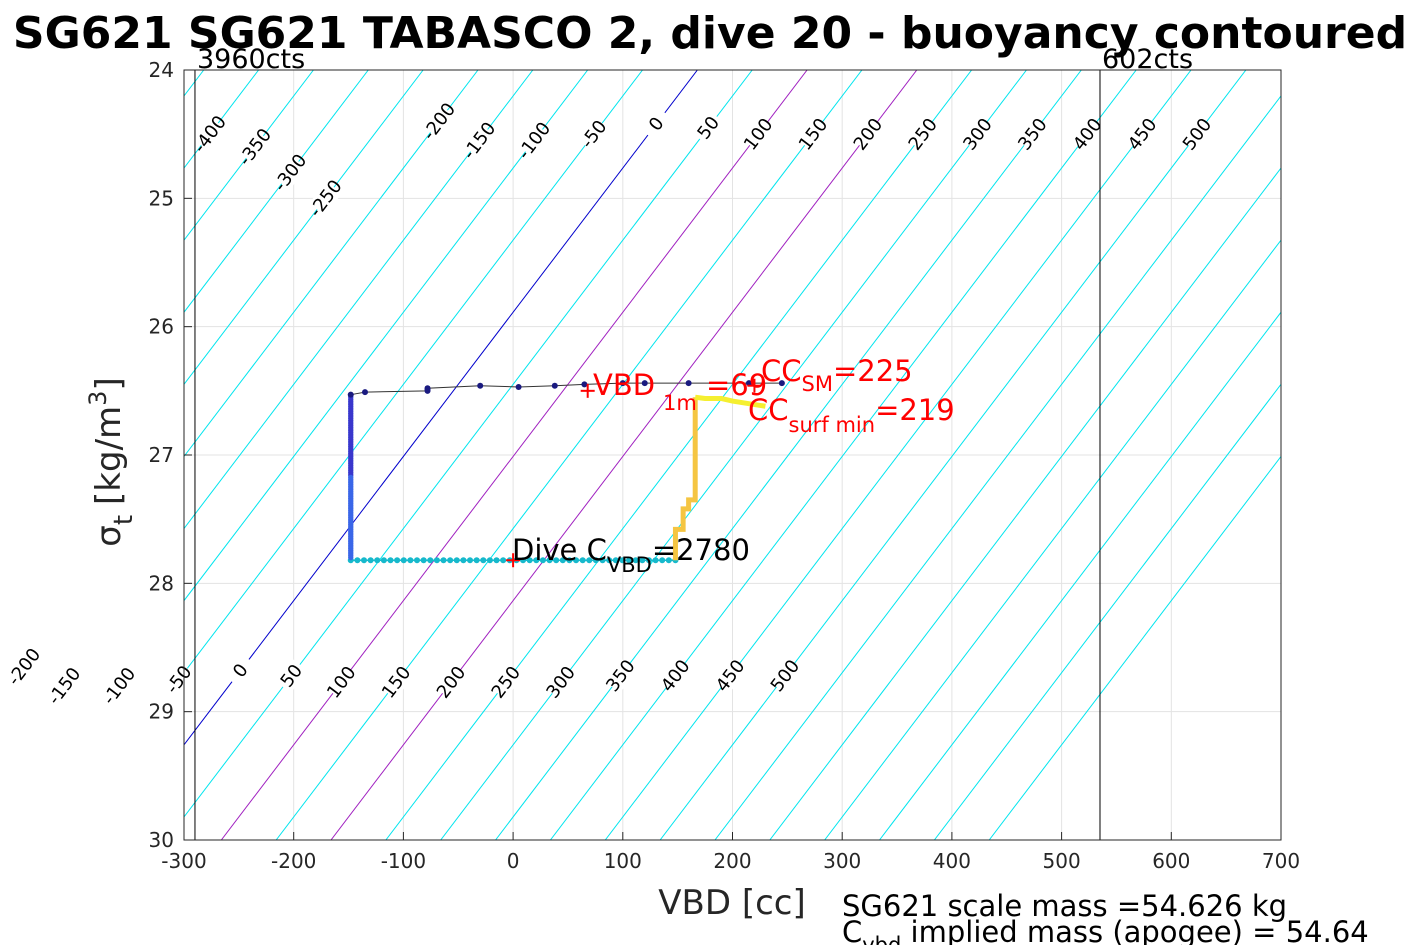 This screenshot has width=1417, height=945. I want to click on y-label-sup: 3, so click(98, 398).